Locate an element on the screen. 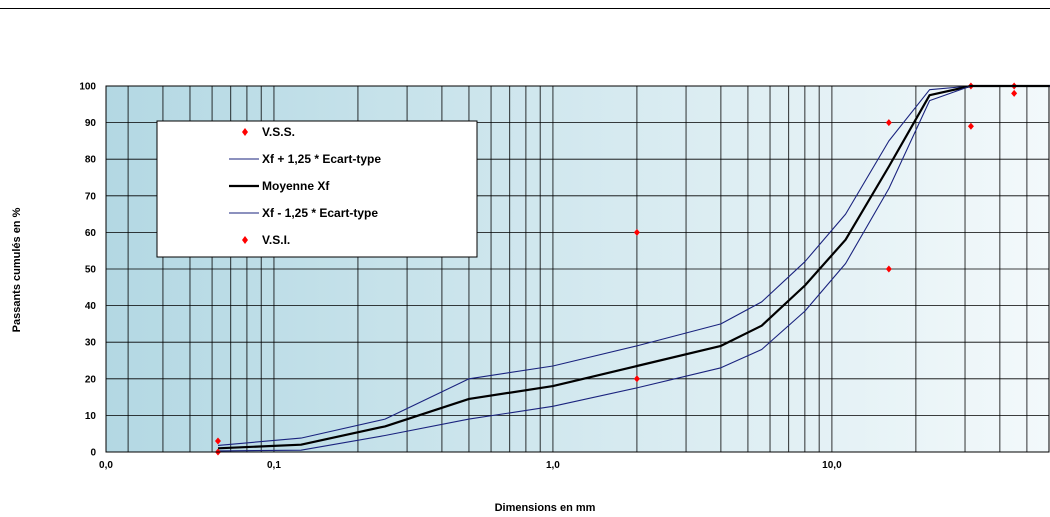 The width and height of the screenshot is (1050, 517). legend-item-xf-plus: Xf + 1,25 * Ecart-type is located at coordinates (305, 159).